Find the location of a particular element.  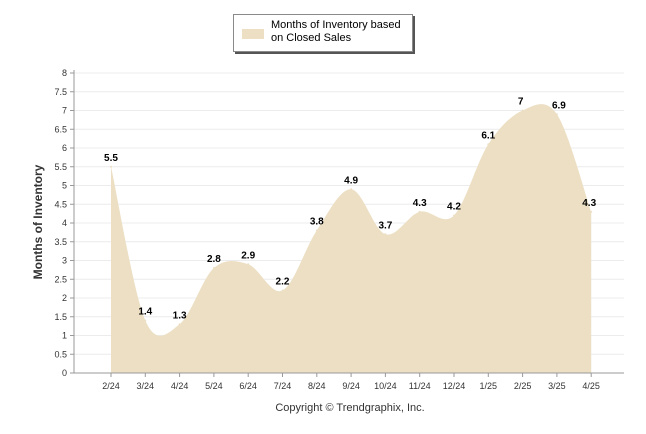

y-tick-label: 6 is located at coordinates (64, 148).